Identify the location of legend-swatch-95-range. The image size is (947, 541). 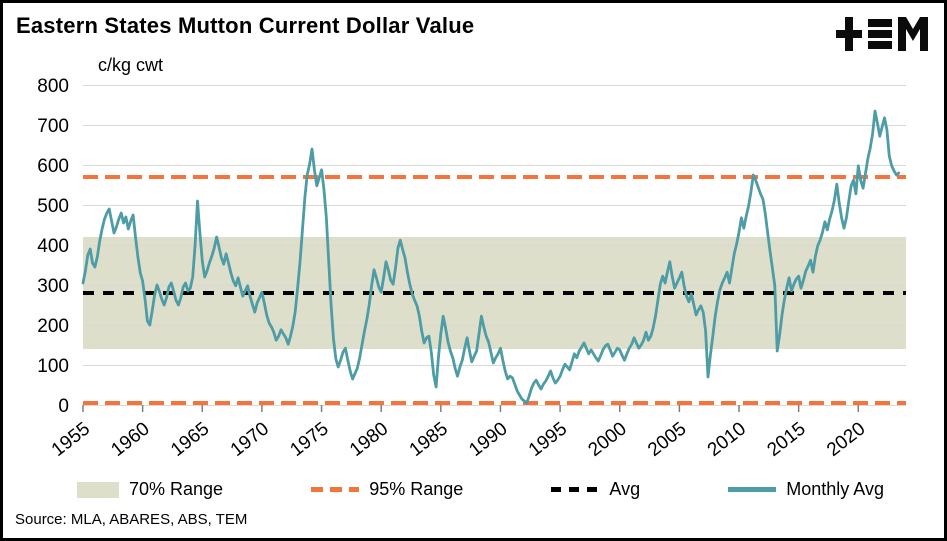
(335, 489).